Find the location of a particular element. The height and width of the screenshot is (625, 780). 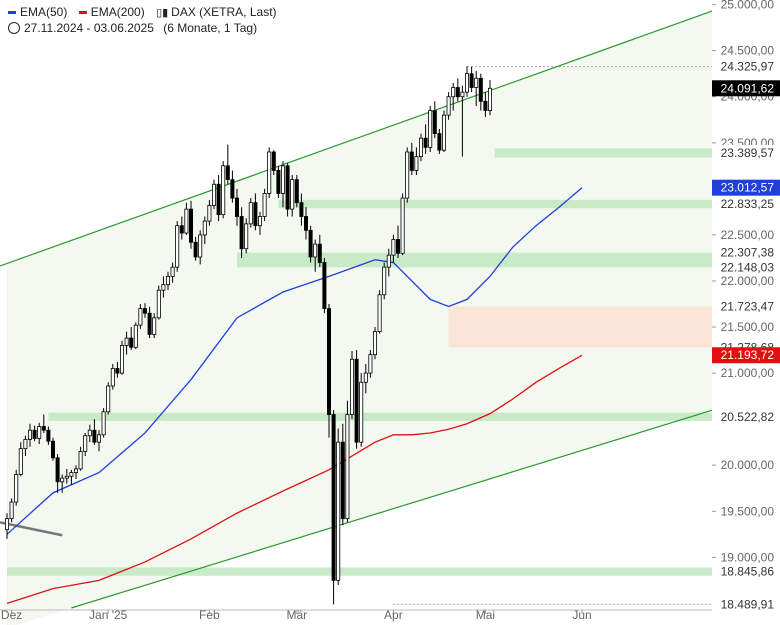

legend-instrument: ▯▮ DAX (XETRA, Last) is located at coordinates (216, 12).